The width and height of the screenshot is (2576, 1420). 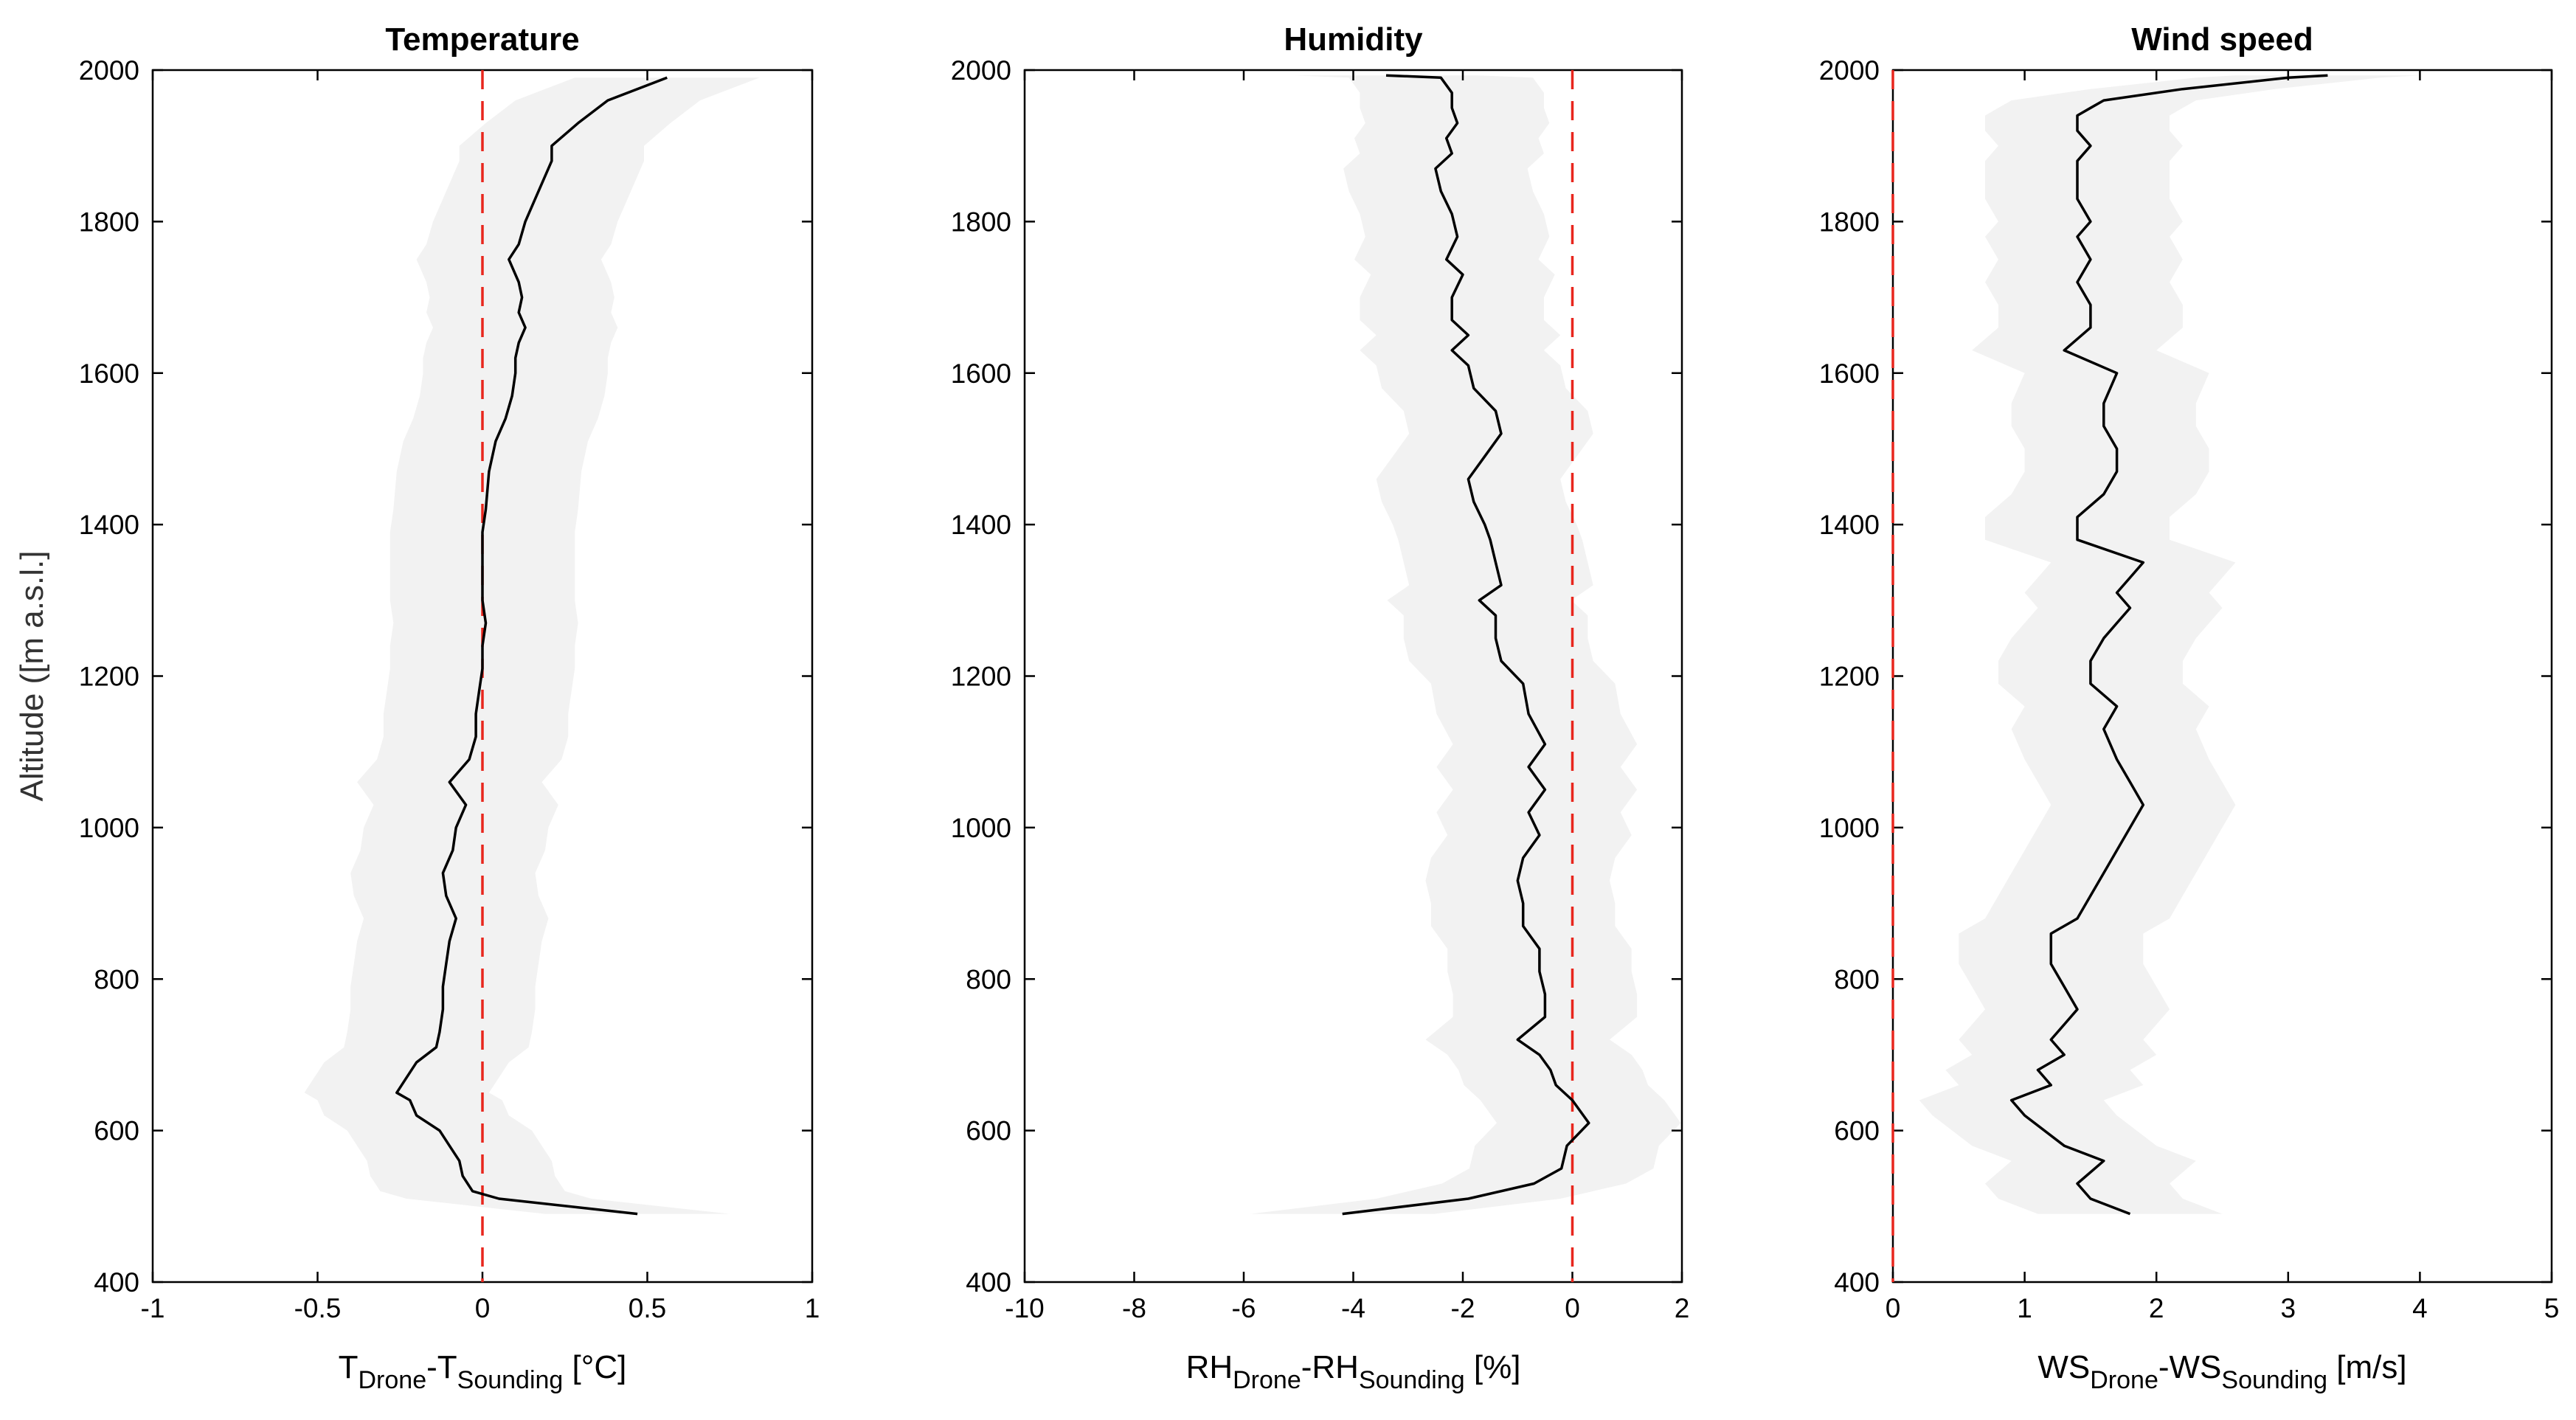 What do you see at coordinates (442, 1367) in the screenshot?
I see `x-axis-label-part: -T` at bounding box center [442, 1367].